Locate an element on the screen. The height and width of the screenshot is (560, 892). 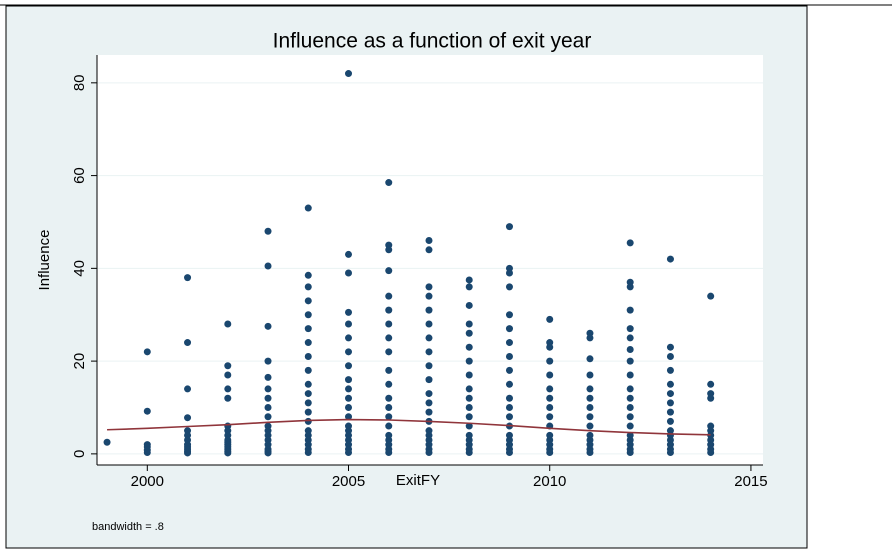
lowess-line is located at coordinates (409, 427).